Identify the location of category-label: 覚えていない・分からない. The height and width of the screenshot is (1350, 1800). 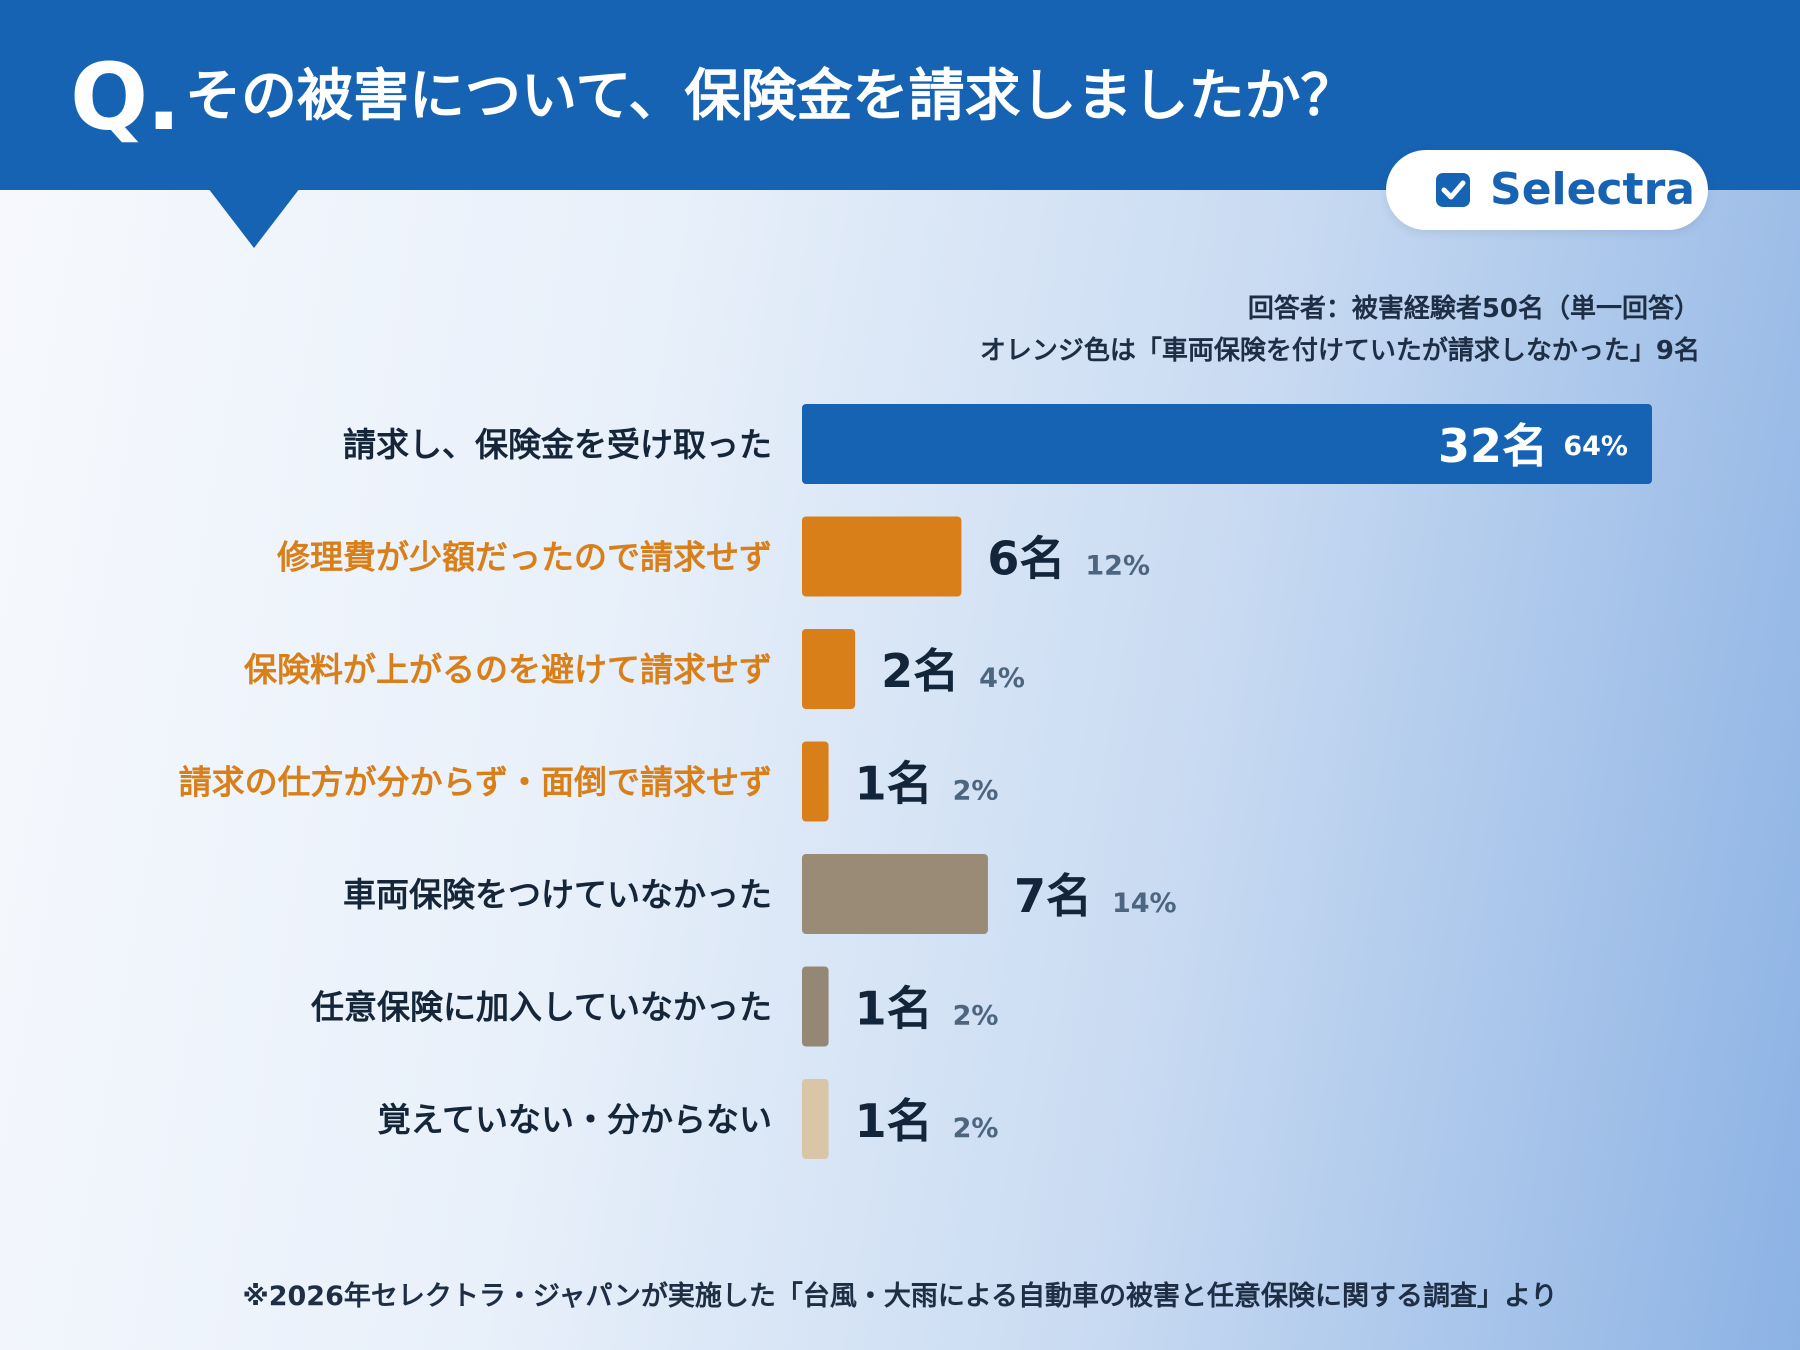
(575, 1119).